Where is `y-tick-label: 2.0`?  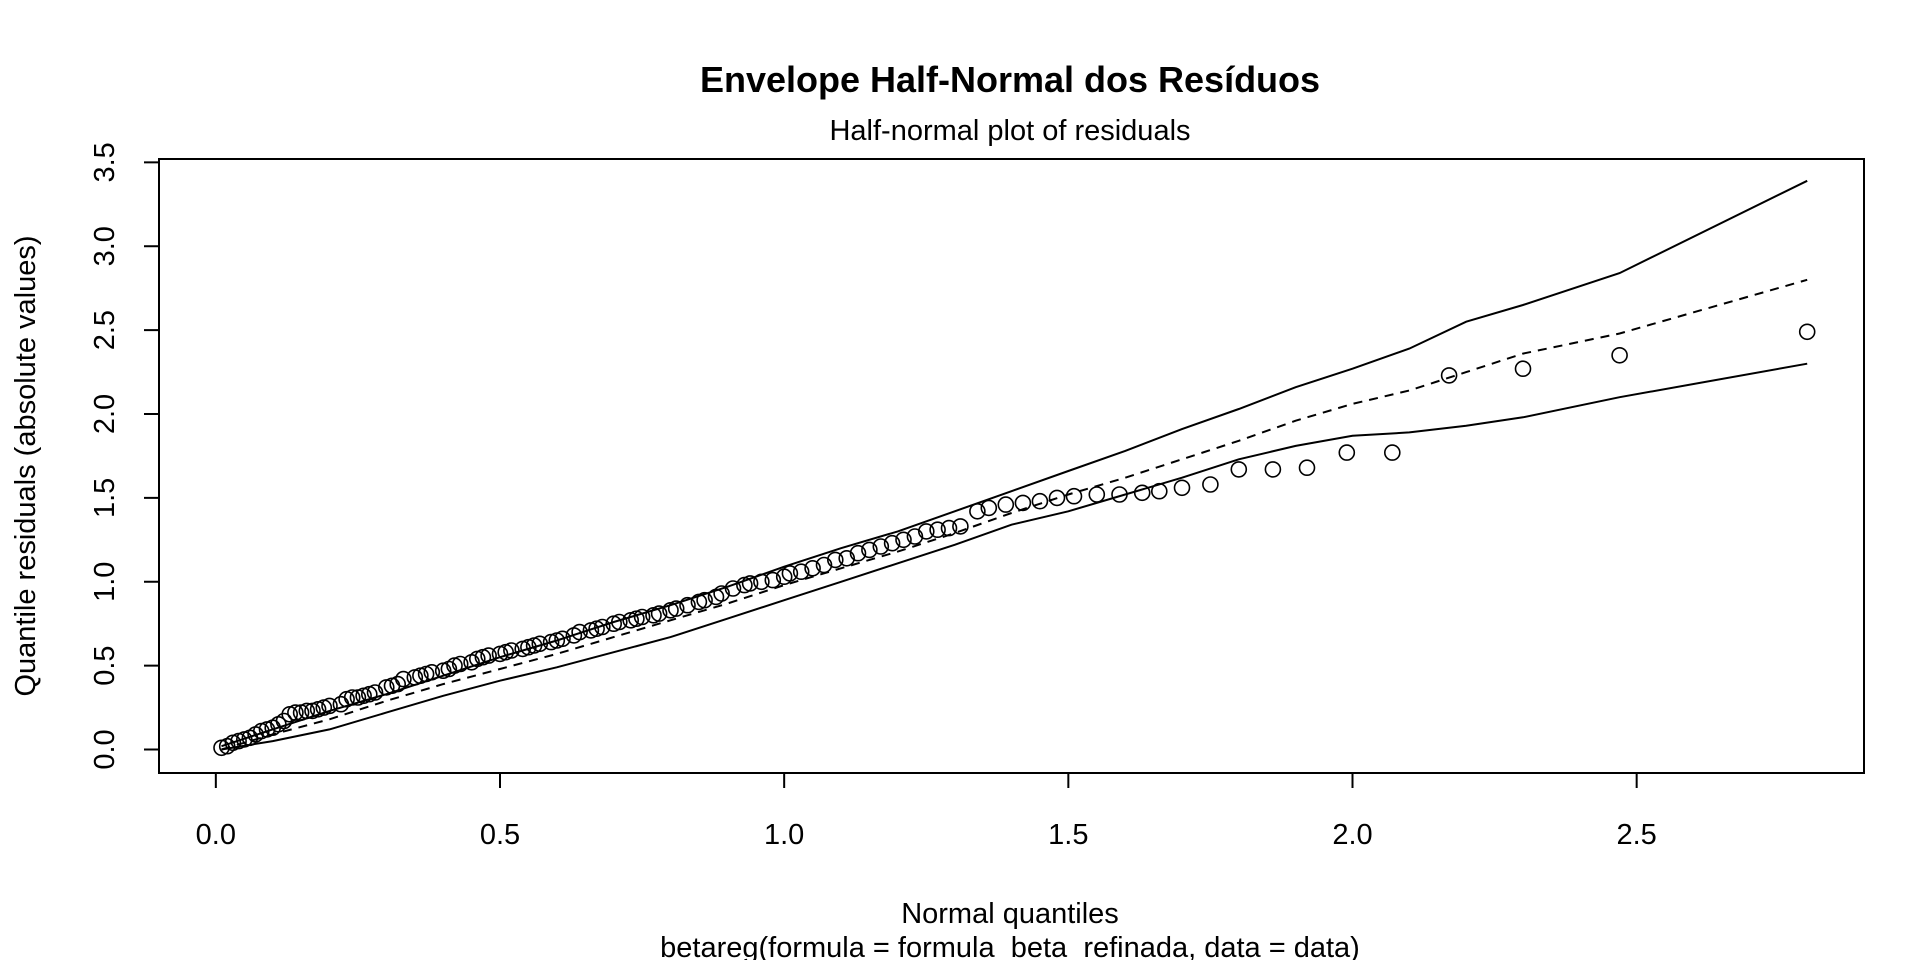
y-tick-label: 2.0 is located at coordinates (105, 414).